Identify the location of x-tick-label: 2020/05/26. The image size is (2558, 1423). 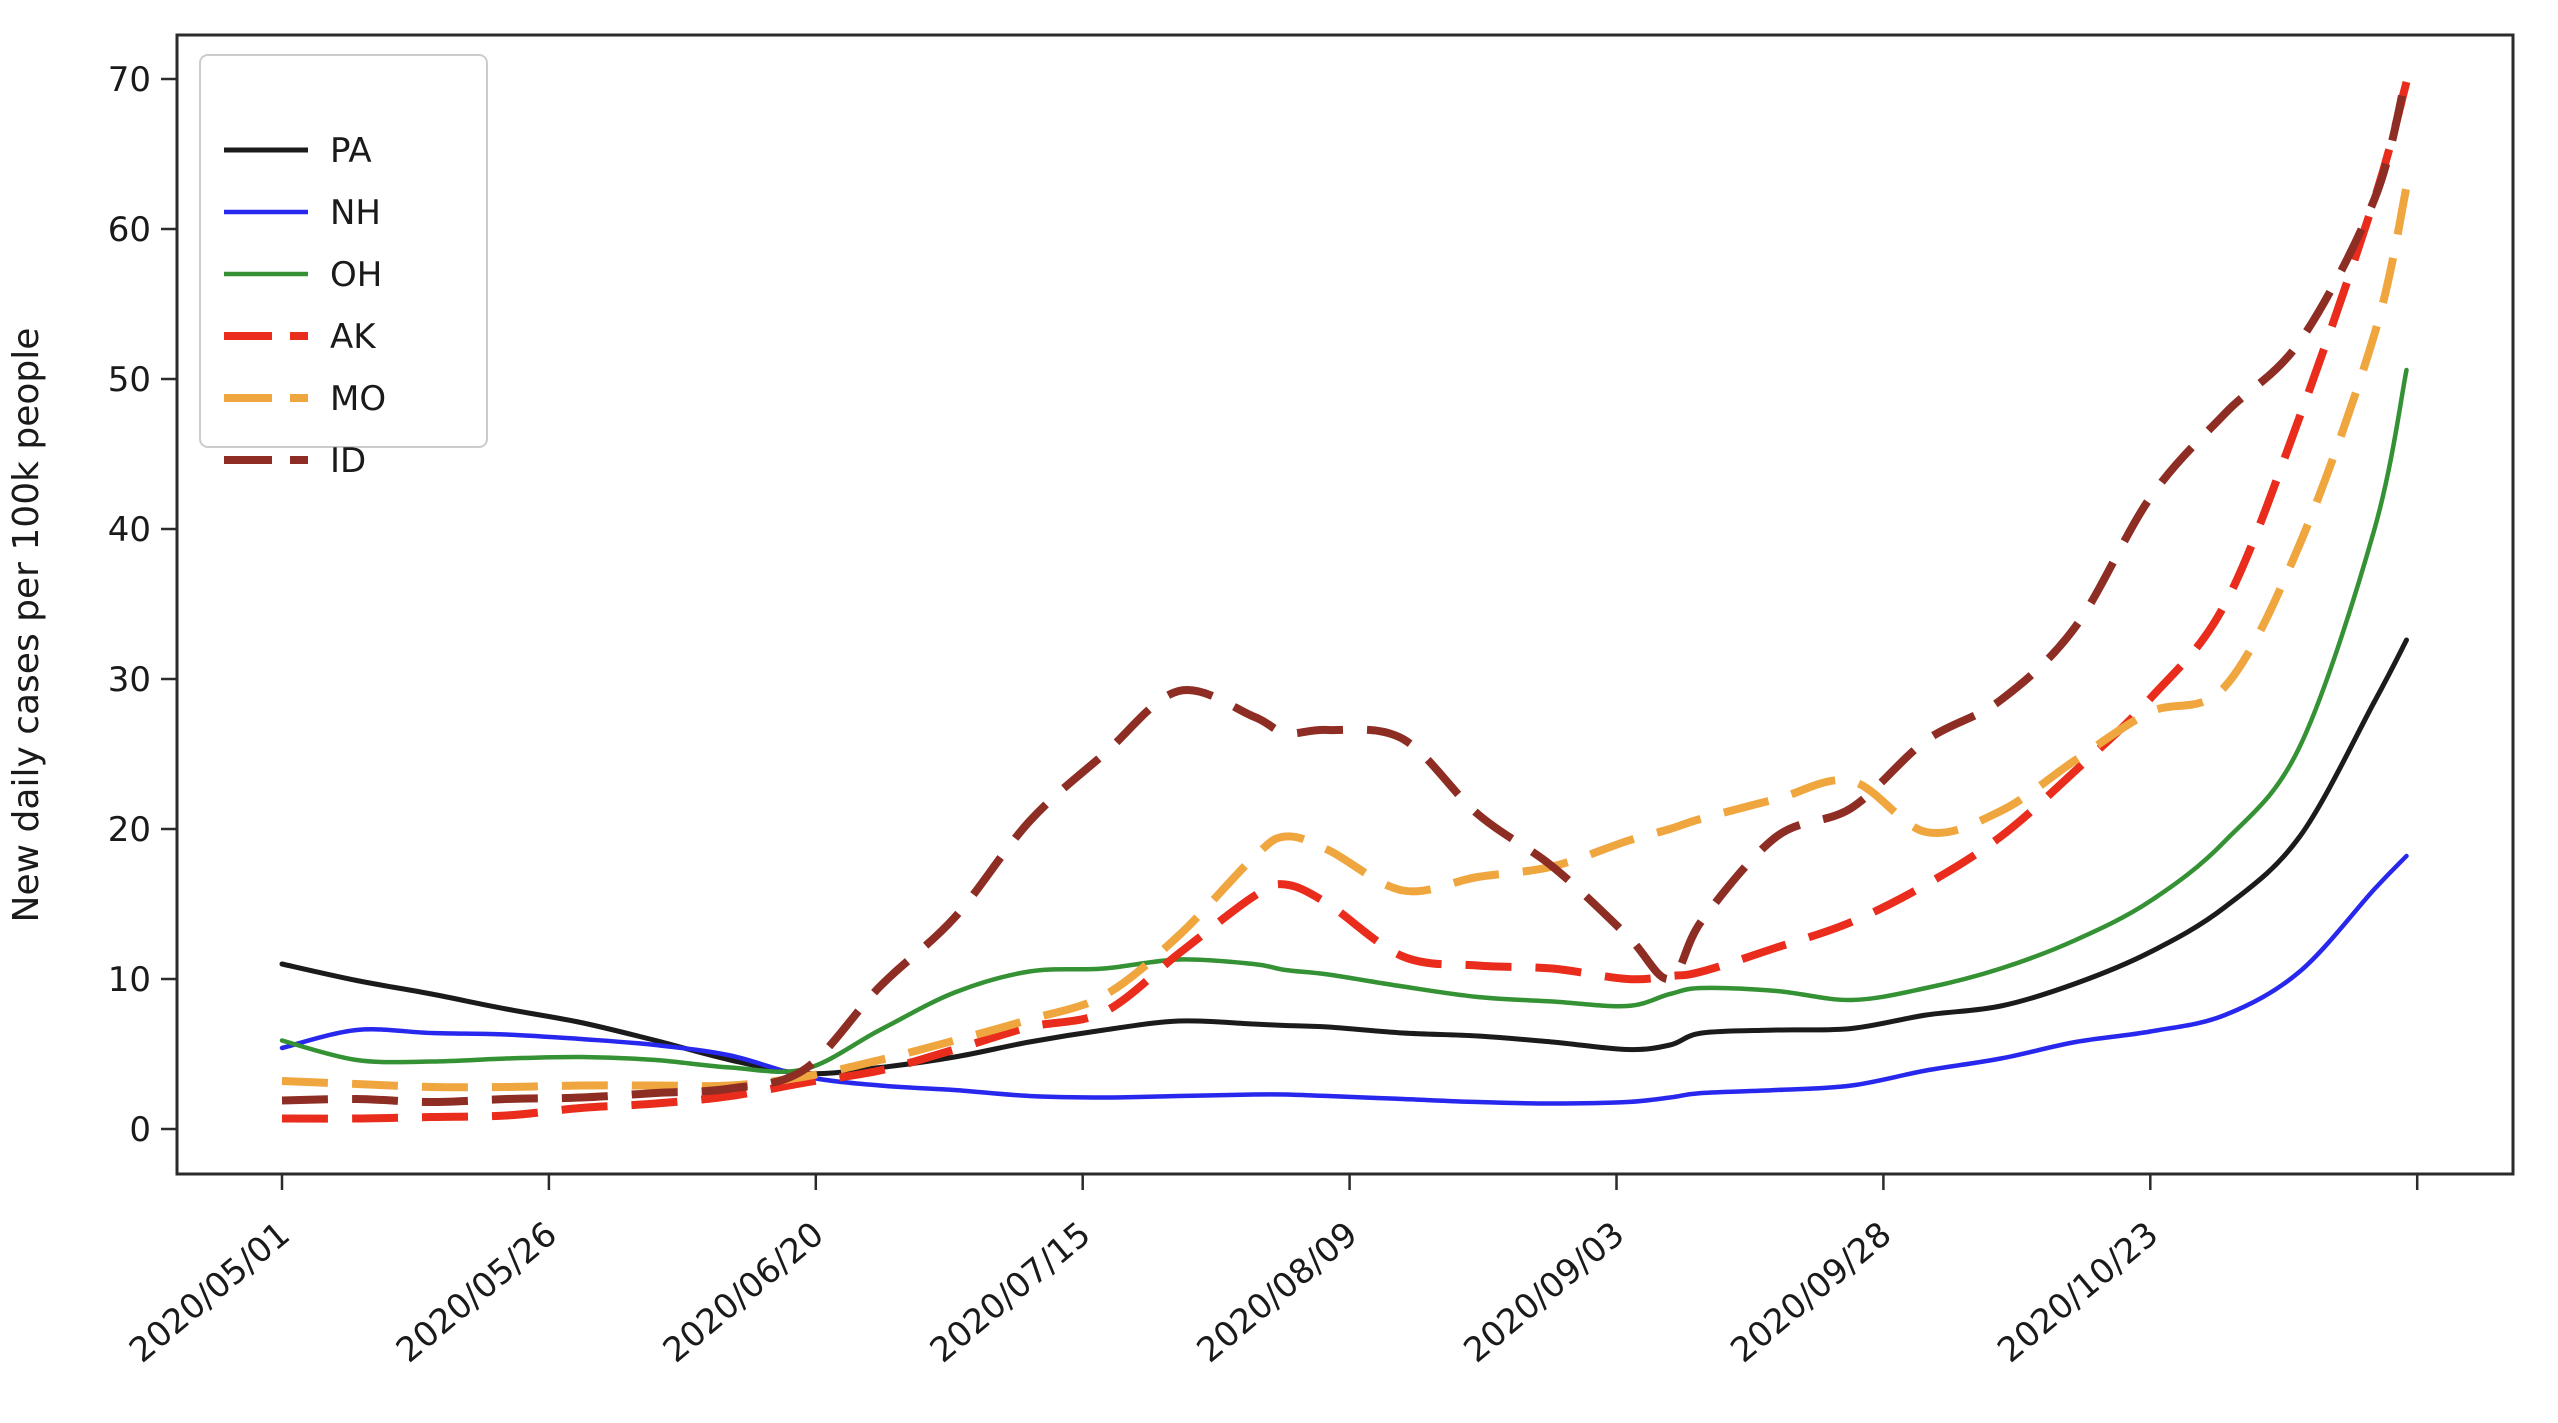
(477, 1292).